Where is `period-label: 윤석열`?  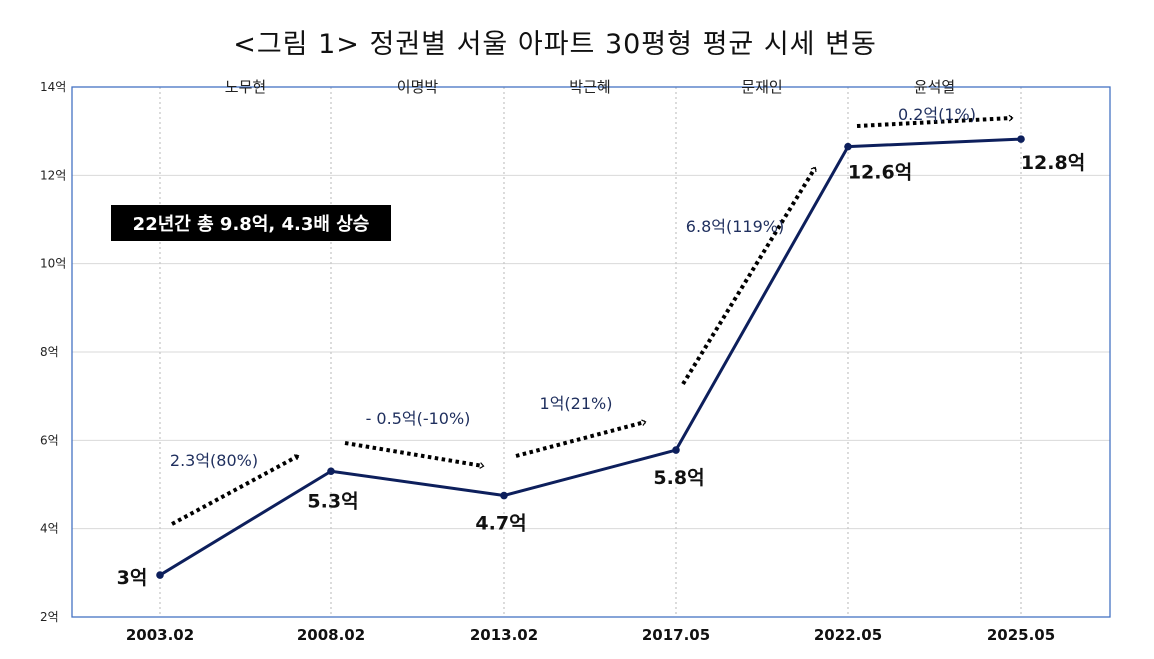
period-label: 윤석열 is located at coordinates (934, 87).